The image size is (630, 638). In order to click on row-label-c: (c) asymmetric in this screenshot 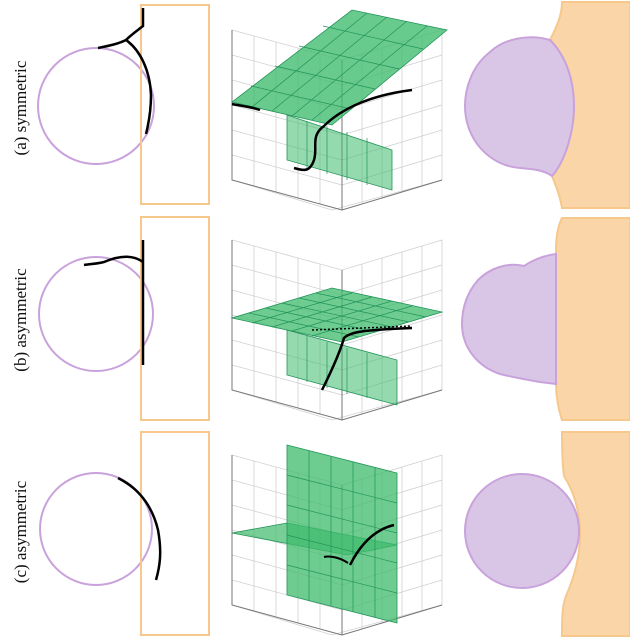, I will do `click(20, 531)`.